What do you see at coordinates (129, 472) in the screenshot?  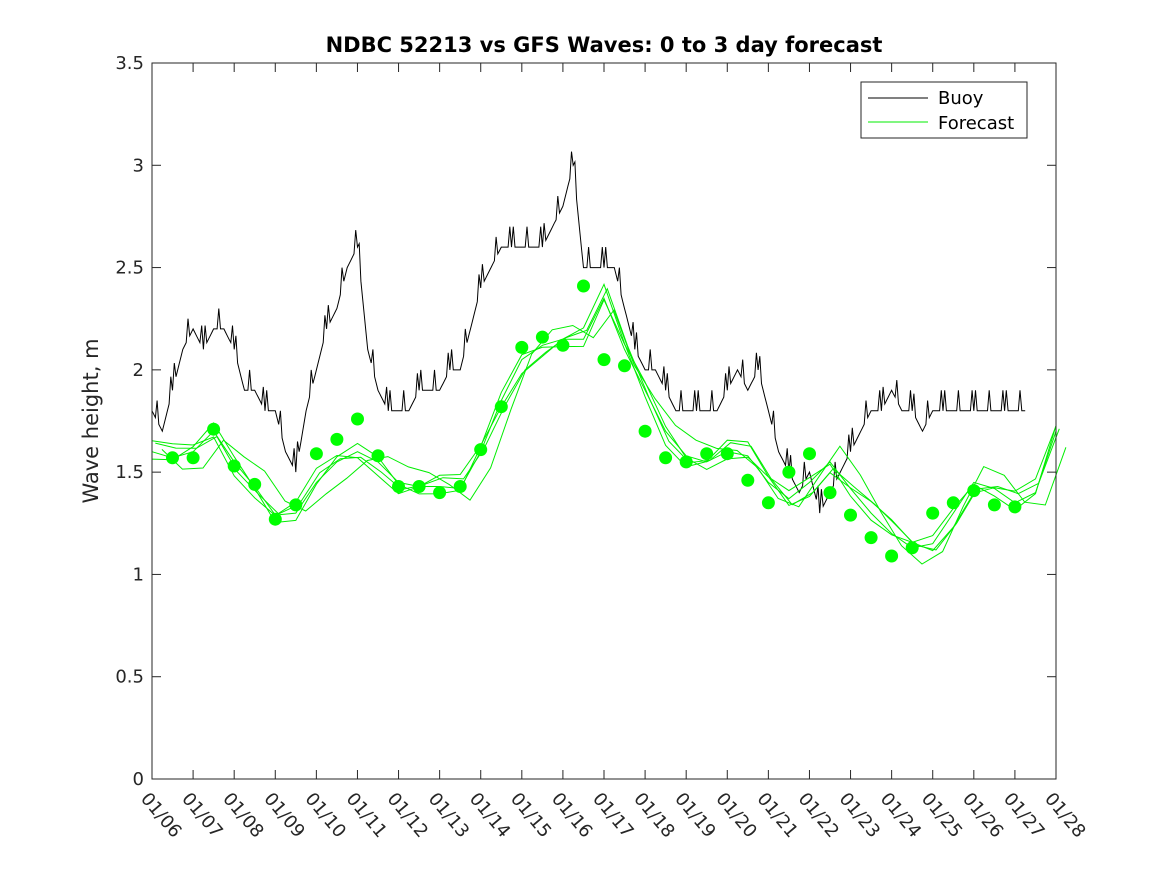 I see `y-tick-label: 1.5` at bounding box center [129, 472].